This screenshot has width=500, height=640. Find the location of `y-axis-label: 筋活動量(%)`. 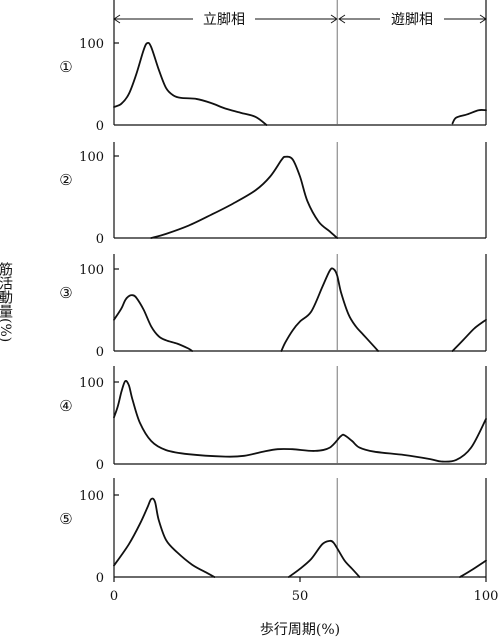

y-axis-label: 筋活動量(%) is located at coordinates (6, 301).